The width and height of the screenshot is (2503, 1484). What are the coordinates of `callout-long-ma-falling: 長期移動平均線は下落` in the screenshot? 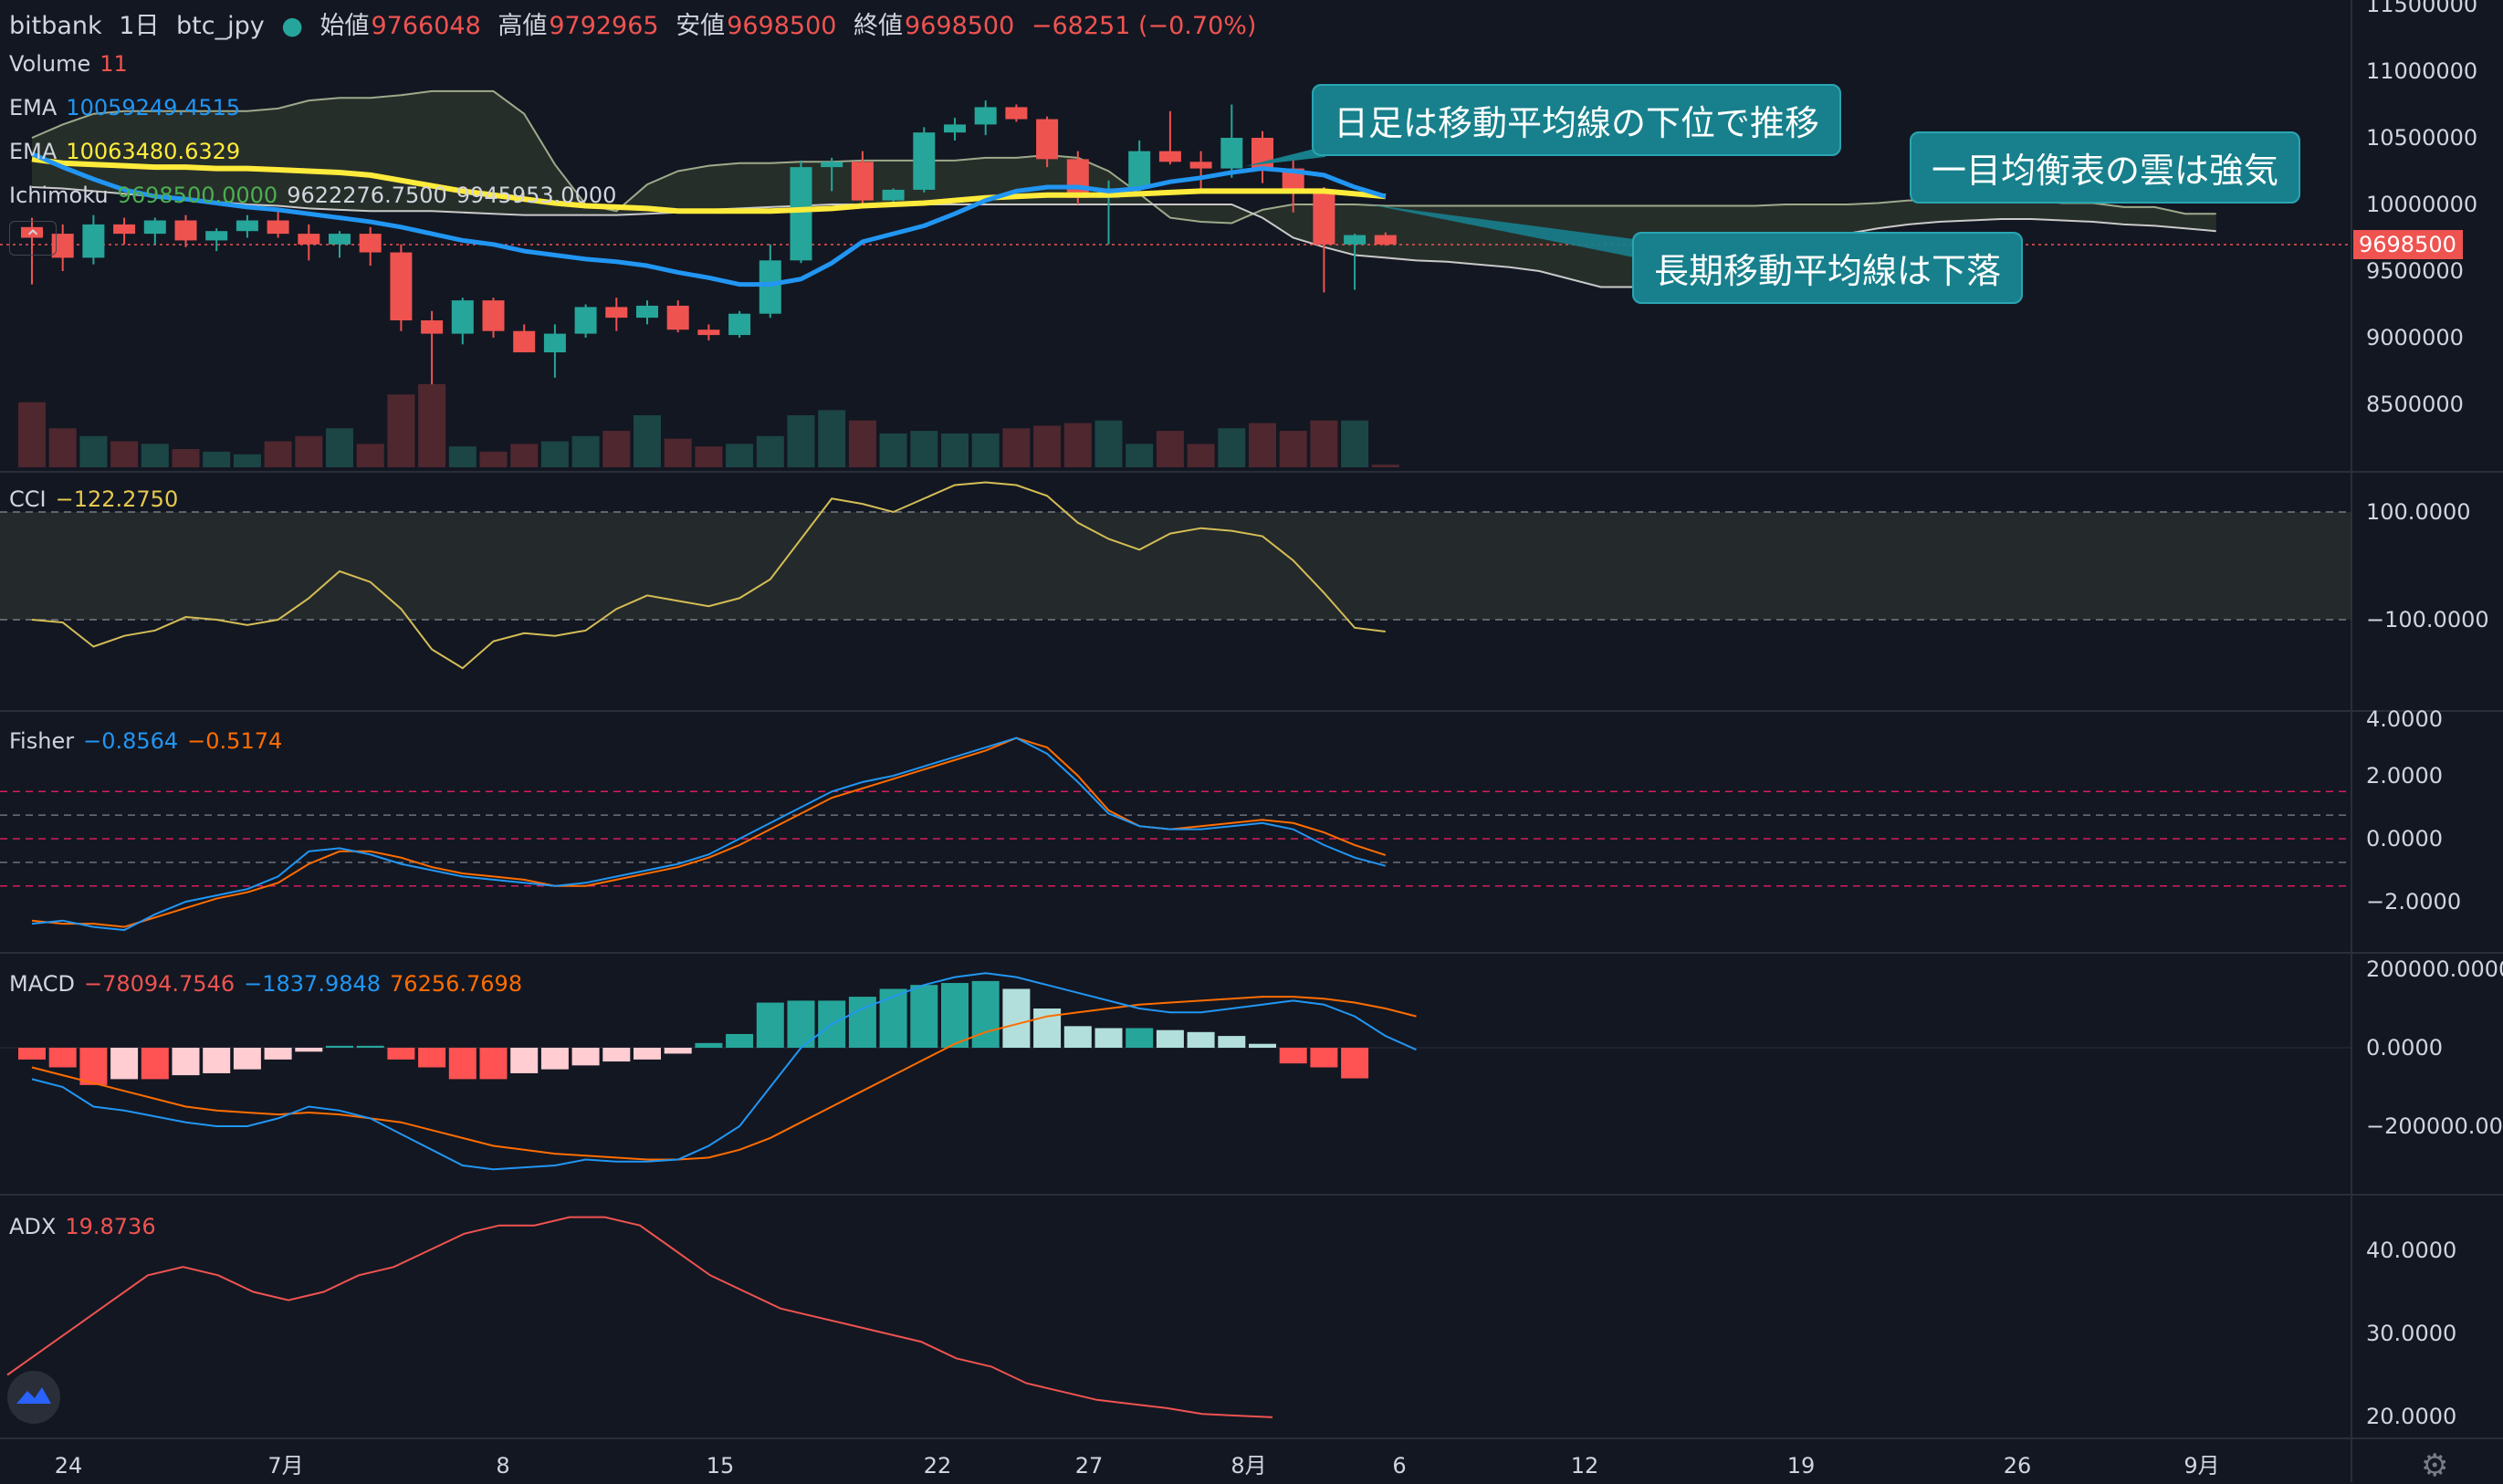 It's located at (1828, 268).